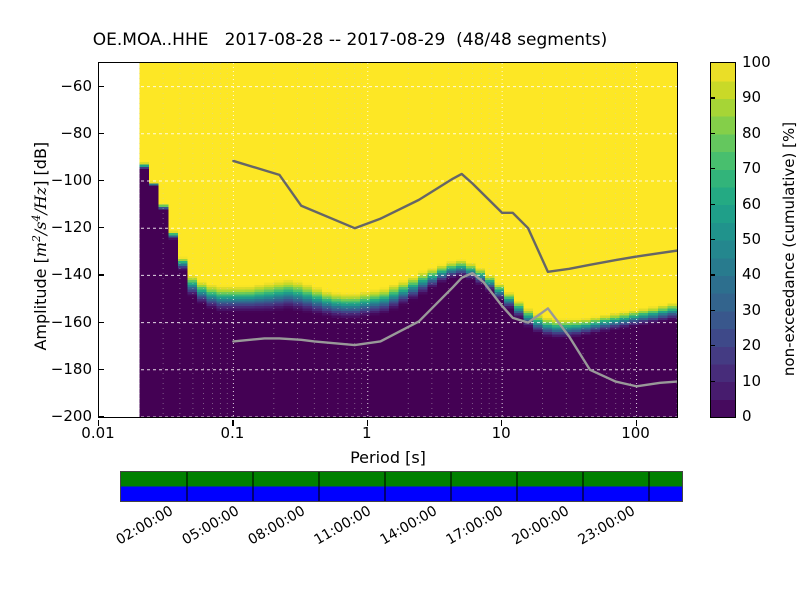  What do you see at coordinates (144, 526) in the screenshot?
I see `time-tick-label: 02:00:00` at bounding box center [144, 526].